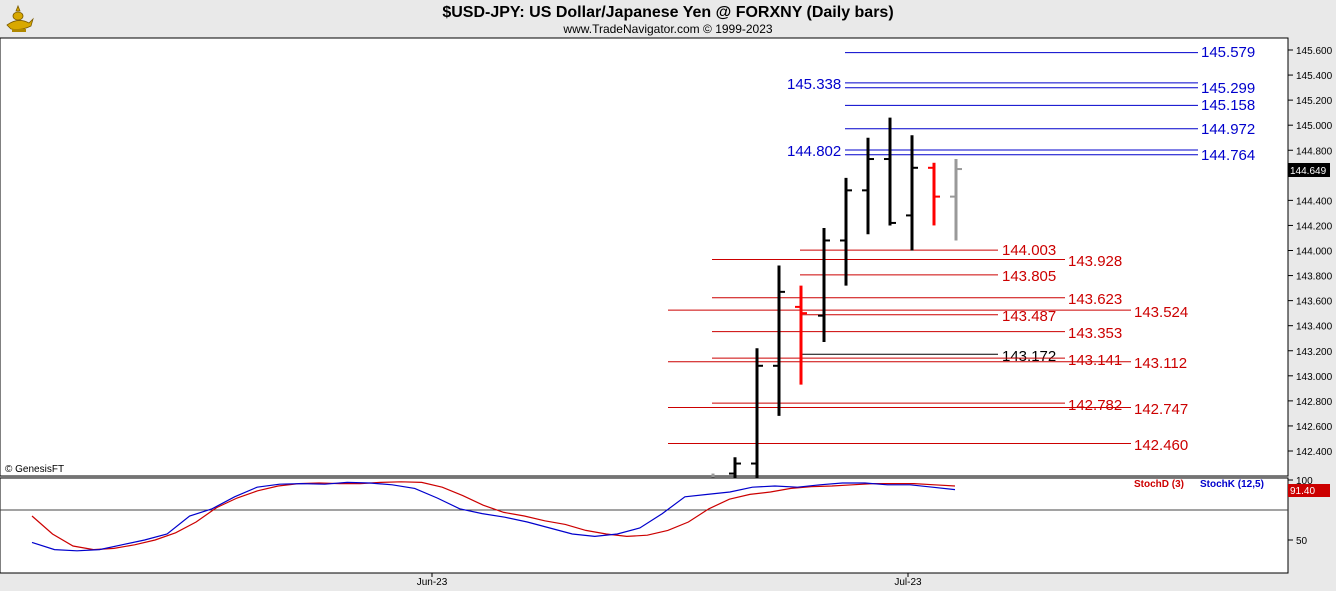  I want to click on level-label: 144.972, so click(1228, 129).